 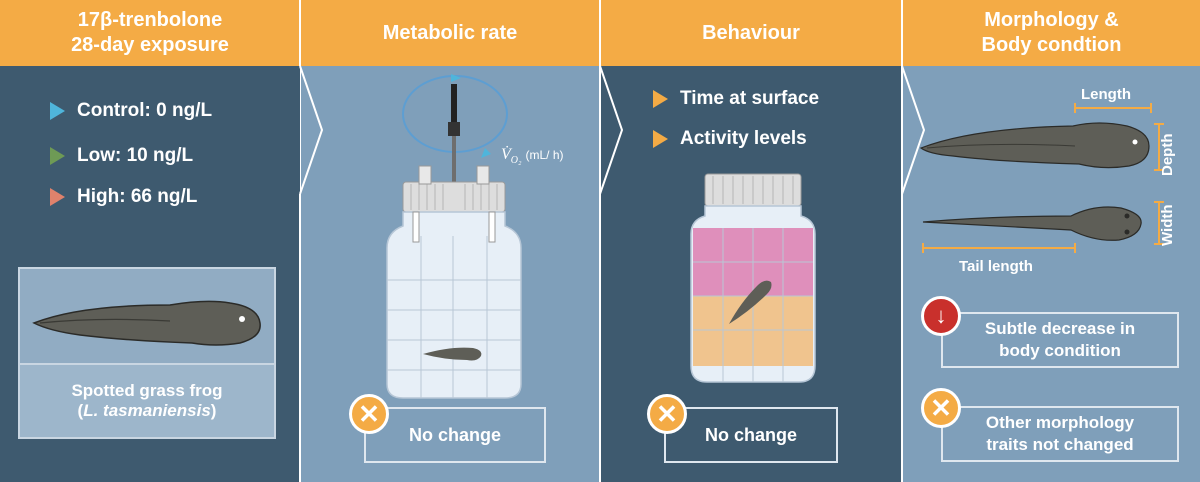 I want to click on treatment-high: High: 66 ng/L, so click(x=123, y=197).